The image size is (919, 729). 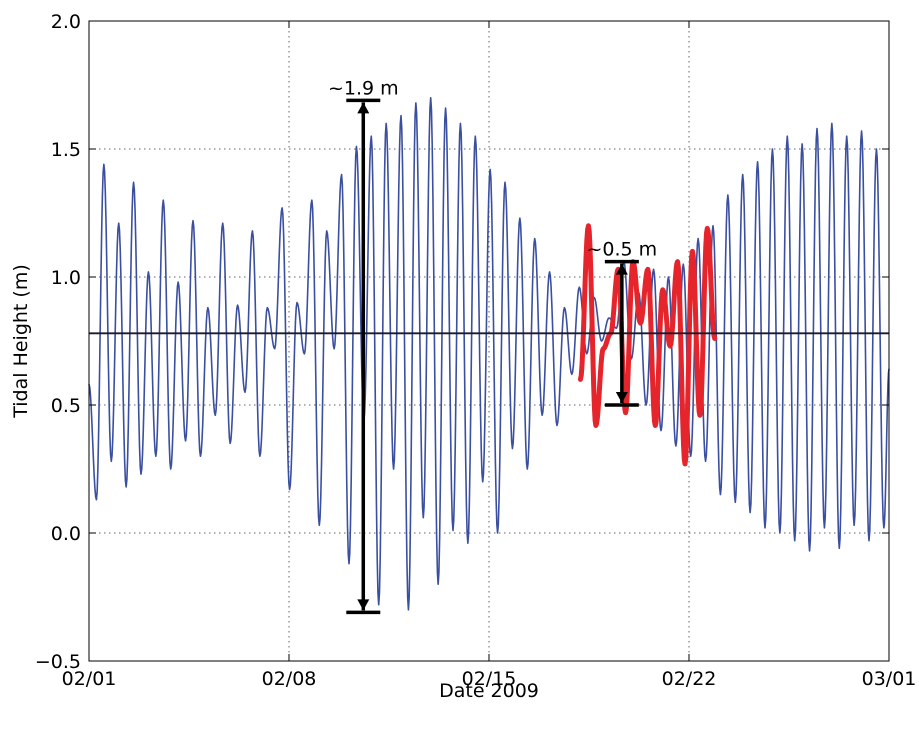 What do you see at coordinates (689, 679) in the screenshot?
I see `x-tick-label: 02/22` at bounding box center [689, 679].